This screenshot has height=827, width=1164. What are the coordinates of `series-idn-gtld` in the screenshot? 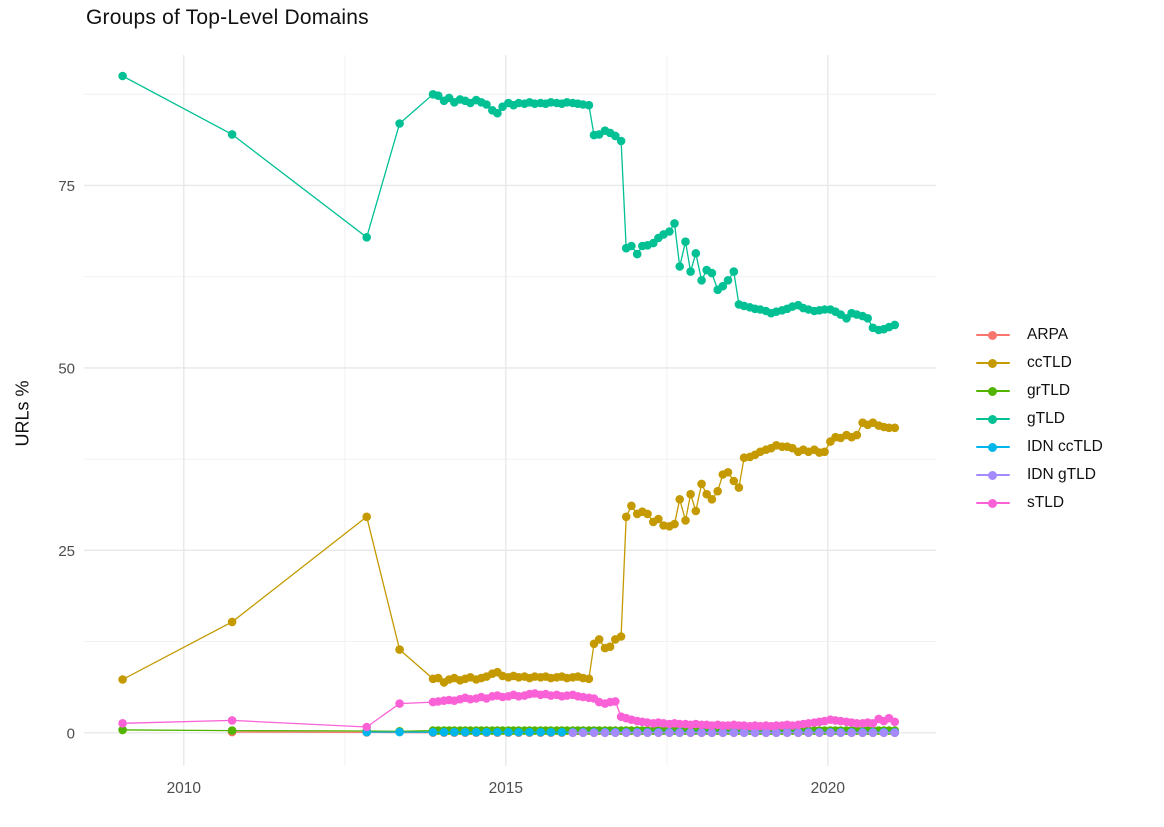 It's located at (734, 732).